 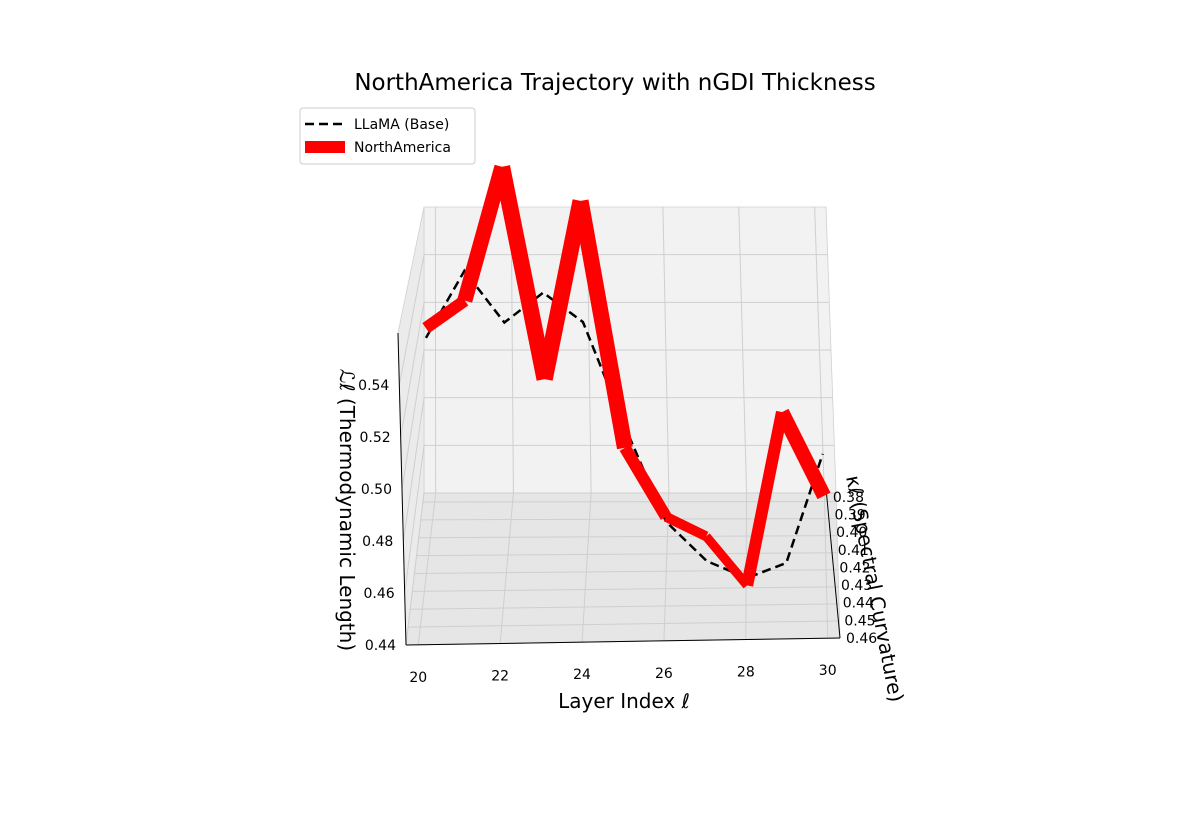 I want to click on x-tick-label: 20, so click(x=418, y=678).